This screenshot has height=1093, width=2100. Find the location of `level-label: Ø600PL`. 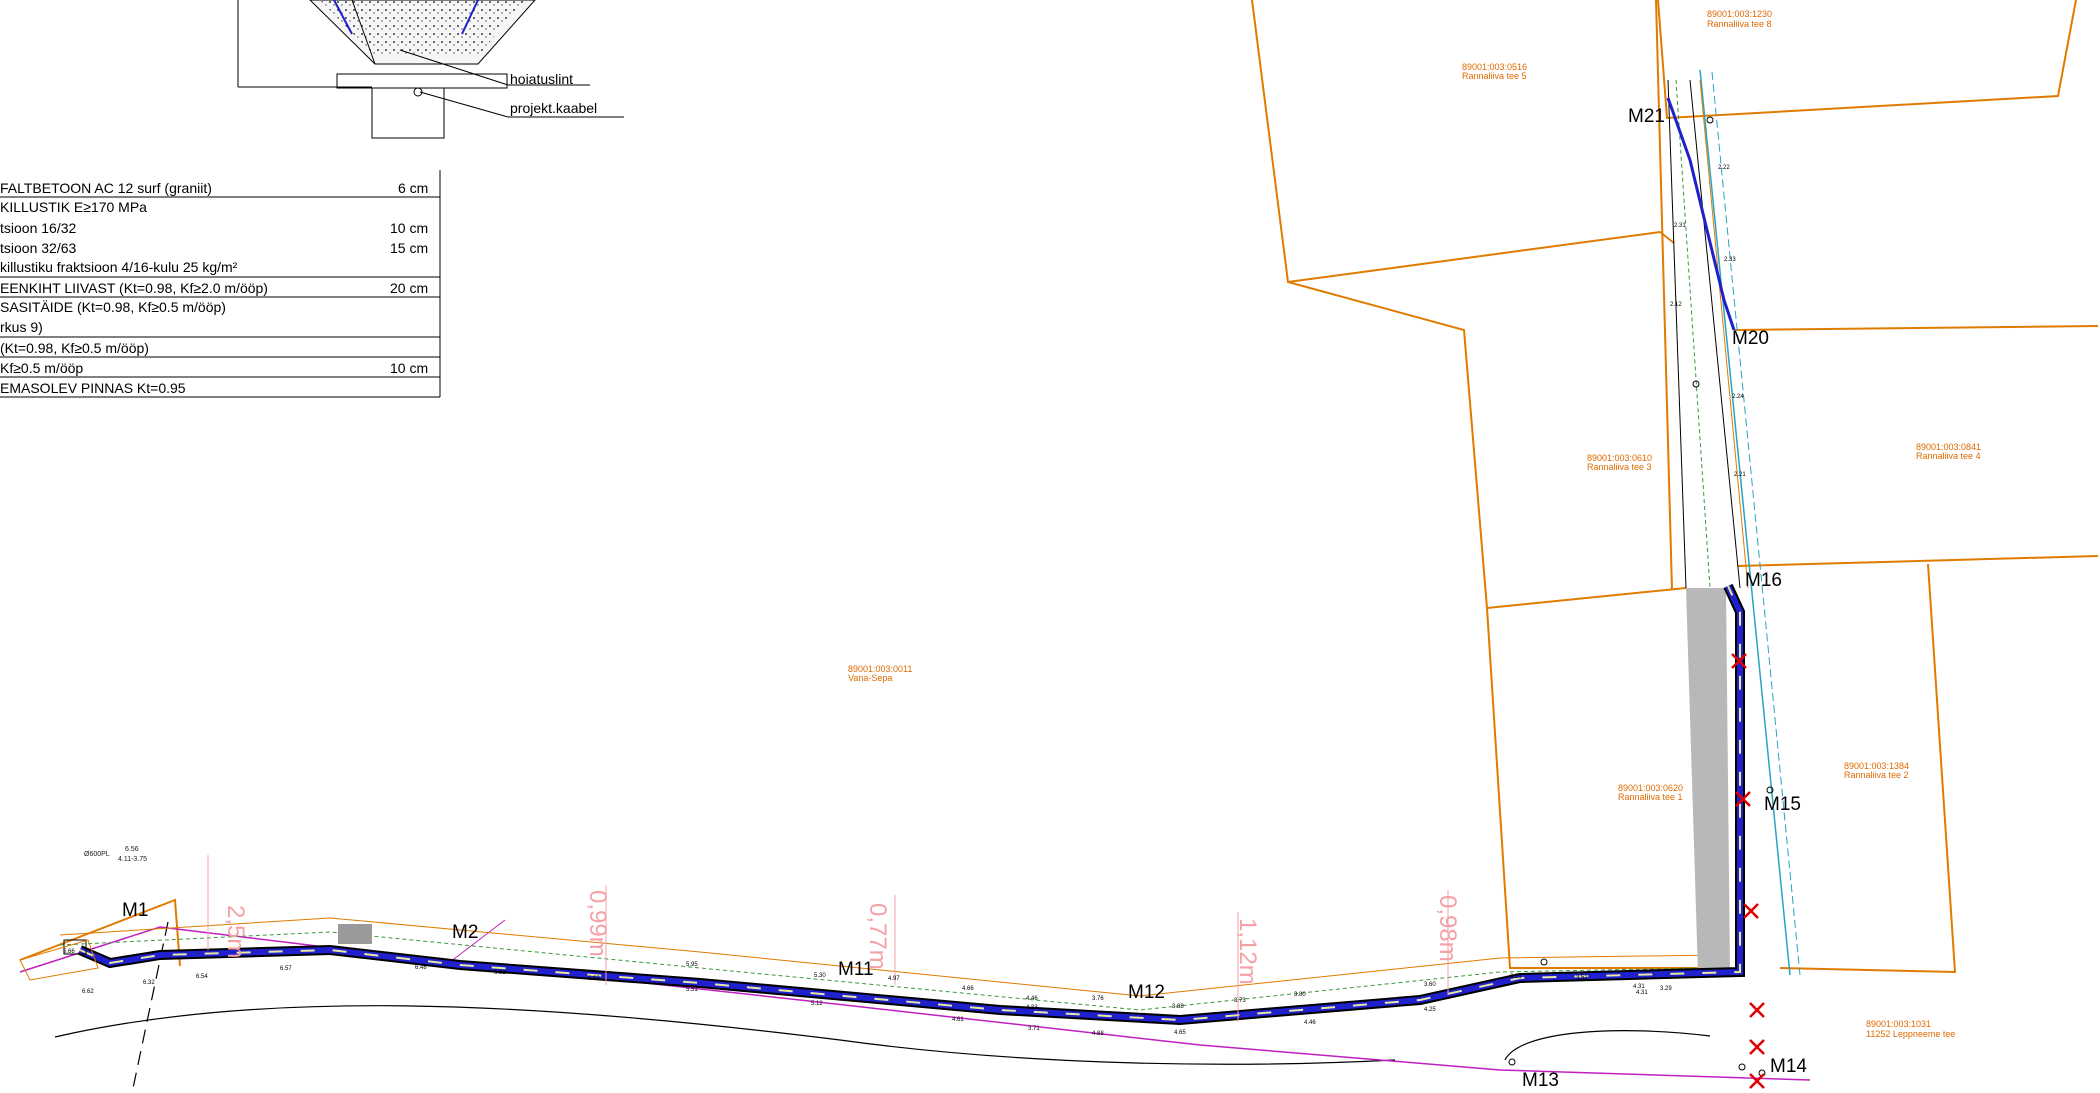

level-label: Ø600PL is located at coordinates (97, 854).